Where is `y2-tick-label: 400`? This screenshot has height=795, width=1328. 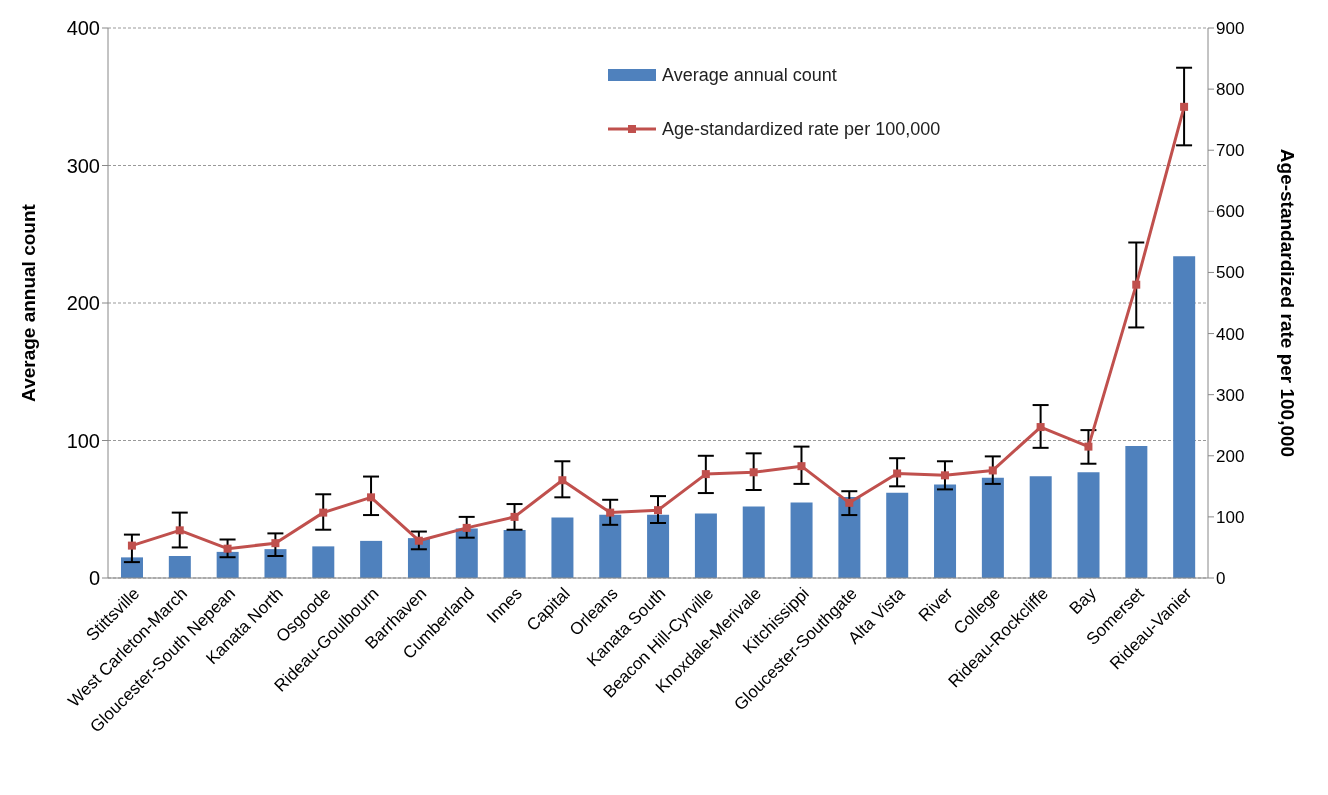 y2-tick-label: 400 is located at coordinates (1230, 334).